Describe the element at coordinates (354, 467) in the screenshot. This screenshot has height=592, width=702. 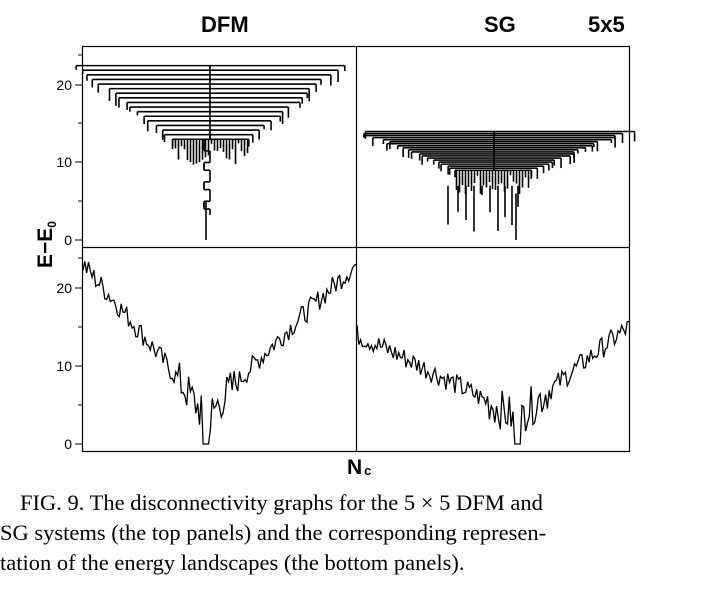
I see `x-axis-label-main: N` at that location.